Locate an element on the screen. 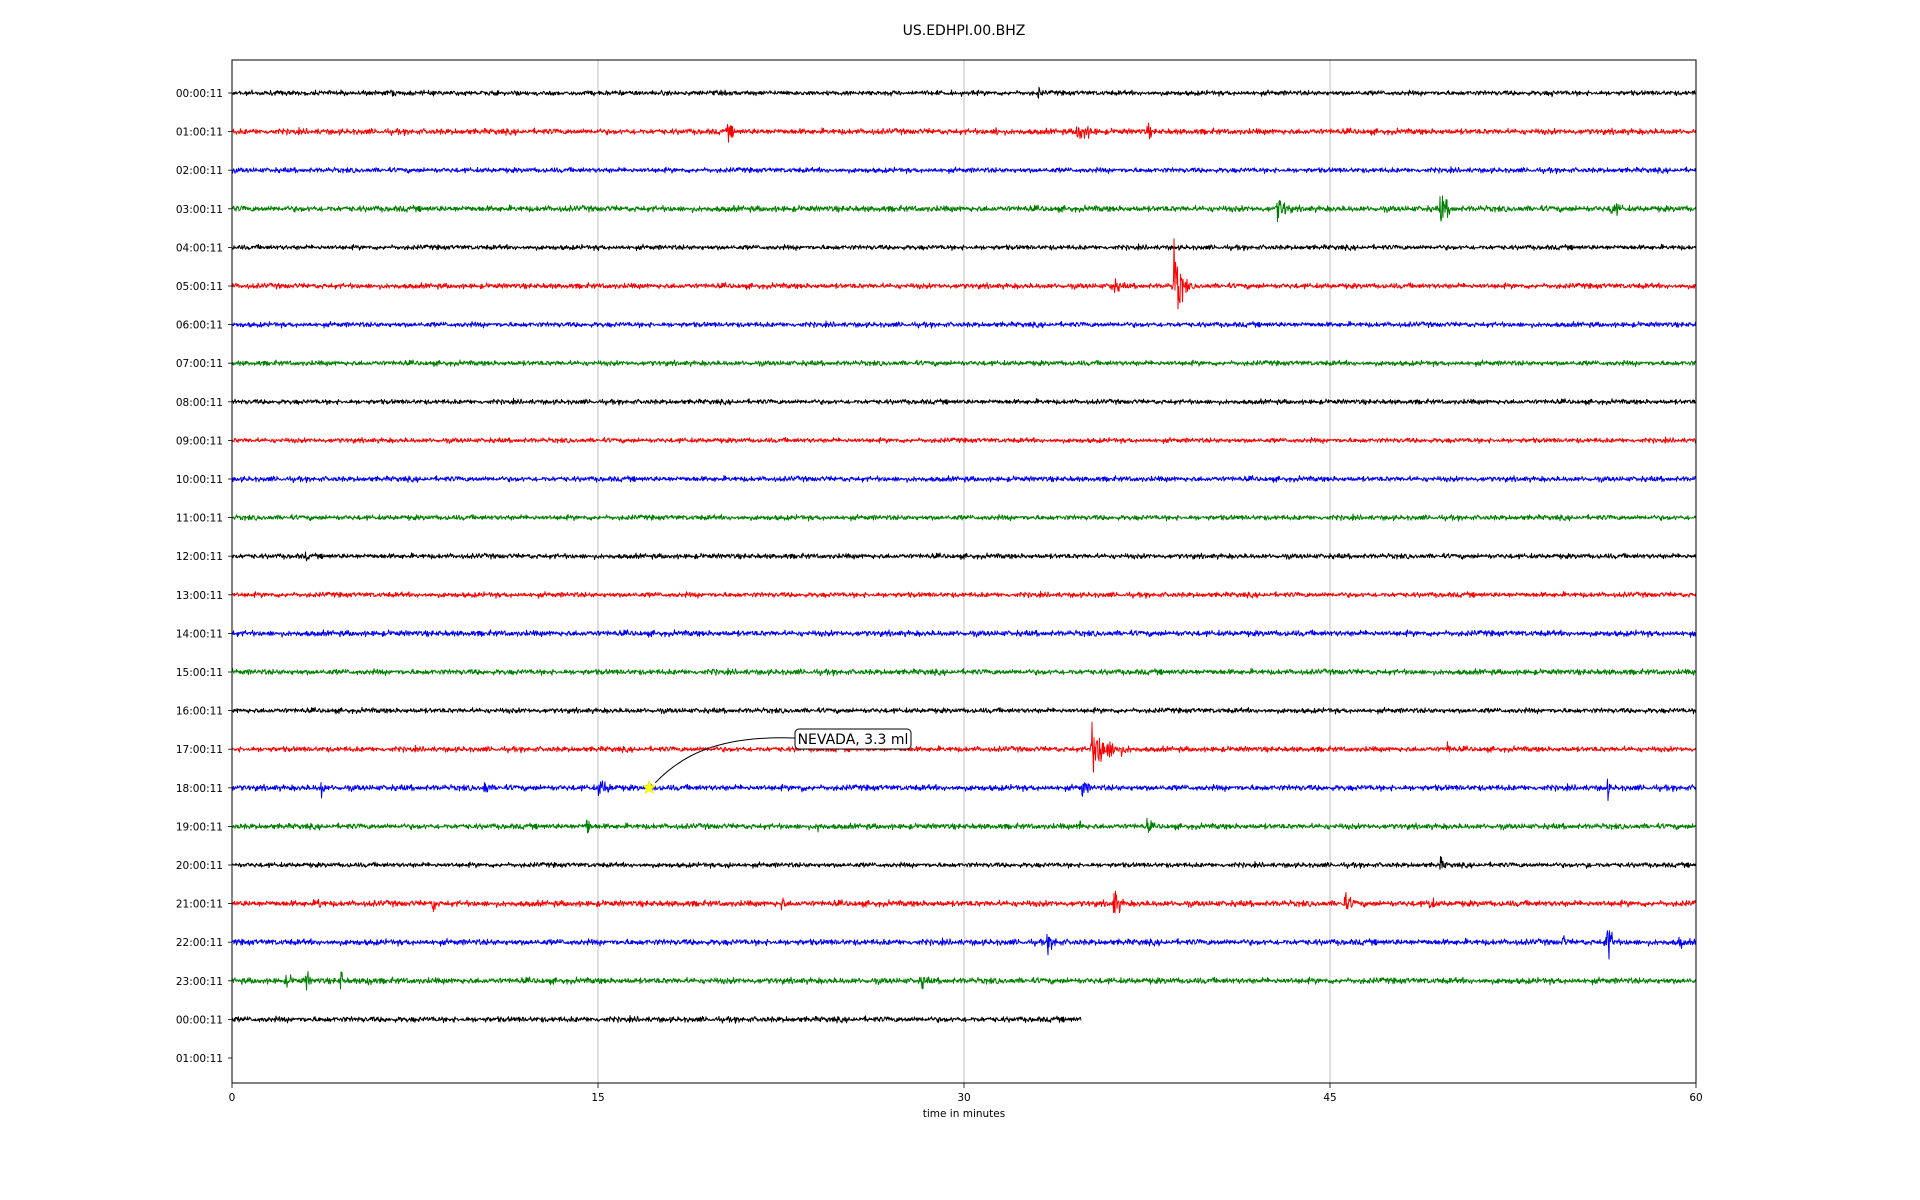 The width and height of the screenshot is (1920, 1200). row-time-label: 23:00:11 is located at coordinates (199, 982).